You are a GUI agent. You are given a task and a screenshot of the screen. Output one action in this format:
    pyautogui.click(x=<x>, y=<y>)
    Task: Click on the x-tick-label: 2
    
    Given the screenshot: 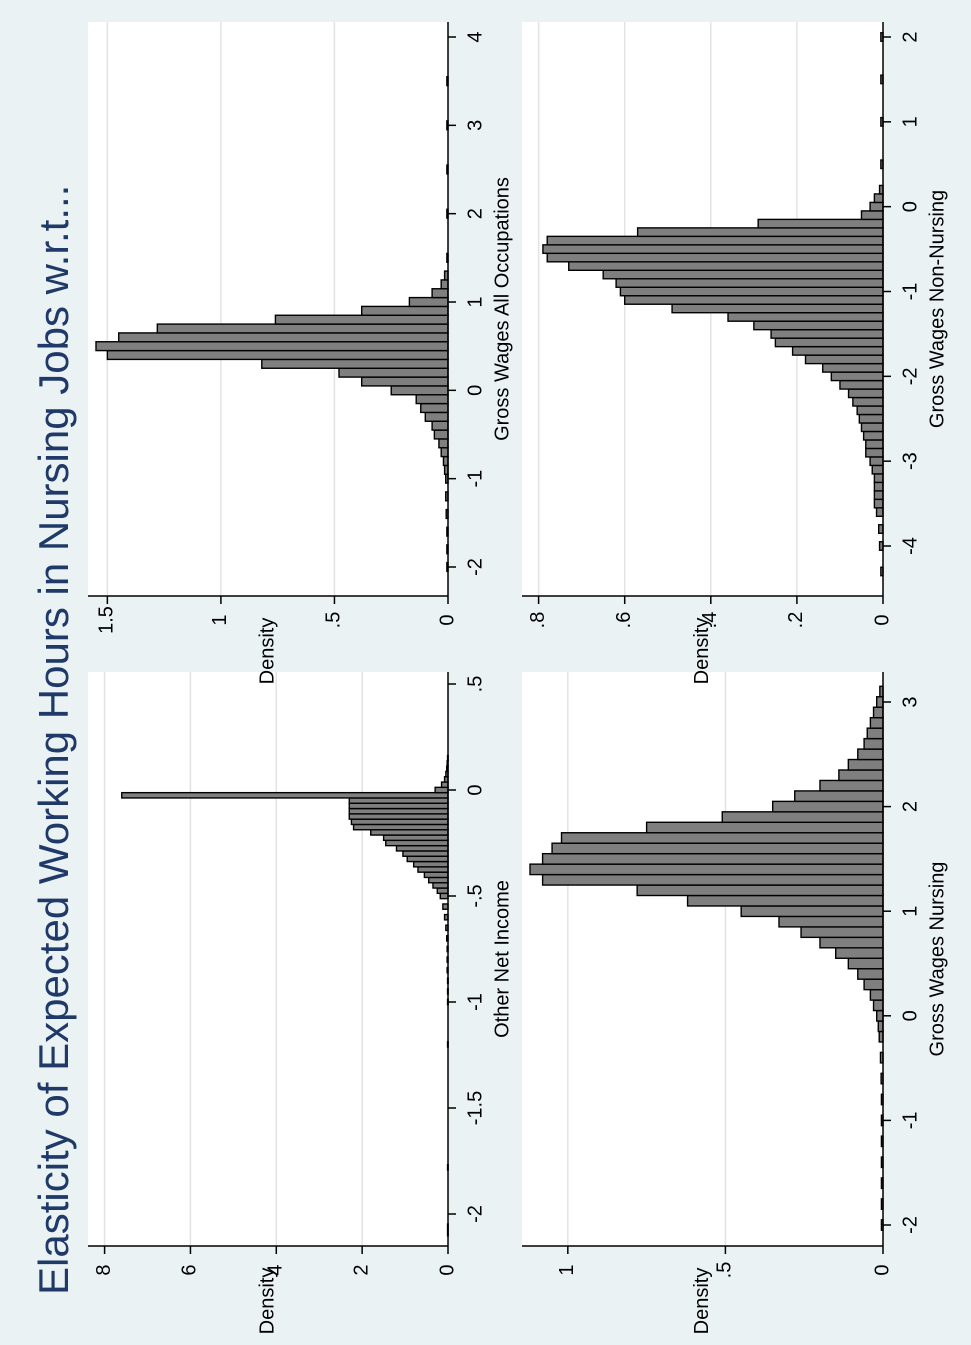 What is the action you would take?
    pyautogui.click(x=475, y=213)
    